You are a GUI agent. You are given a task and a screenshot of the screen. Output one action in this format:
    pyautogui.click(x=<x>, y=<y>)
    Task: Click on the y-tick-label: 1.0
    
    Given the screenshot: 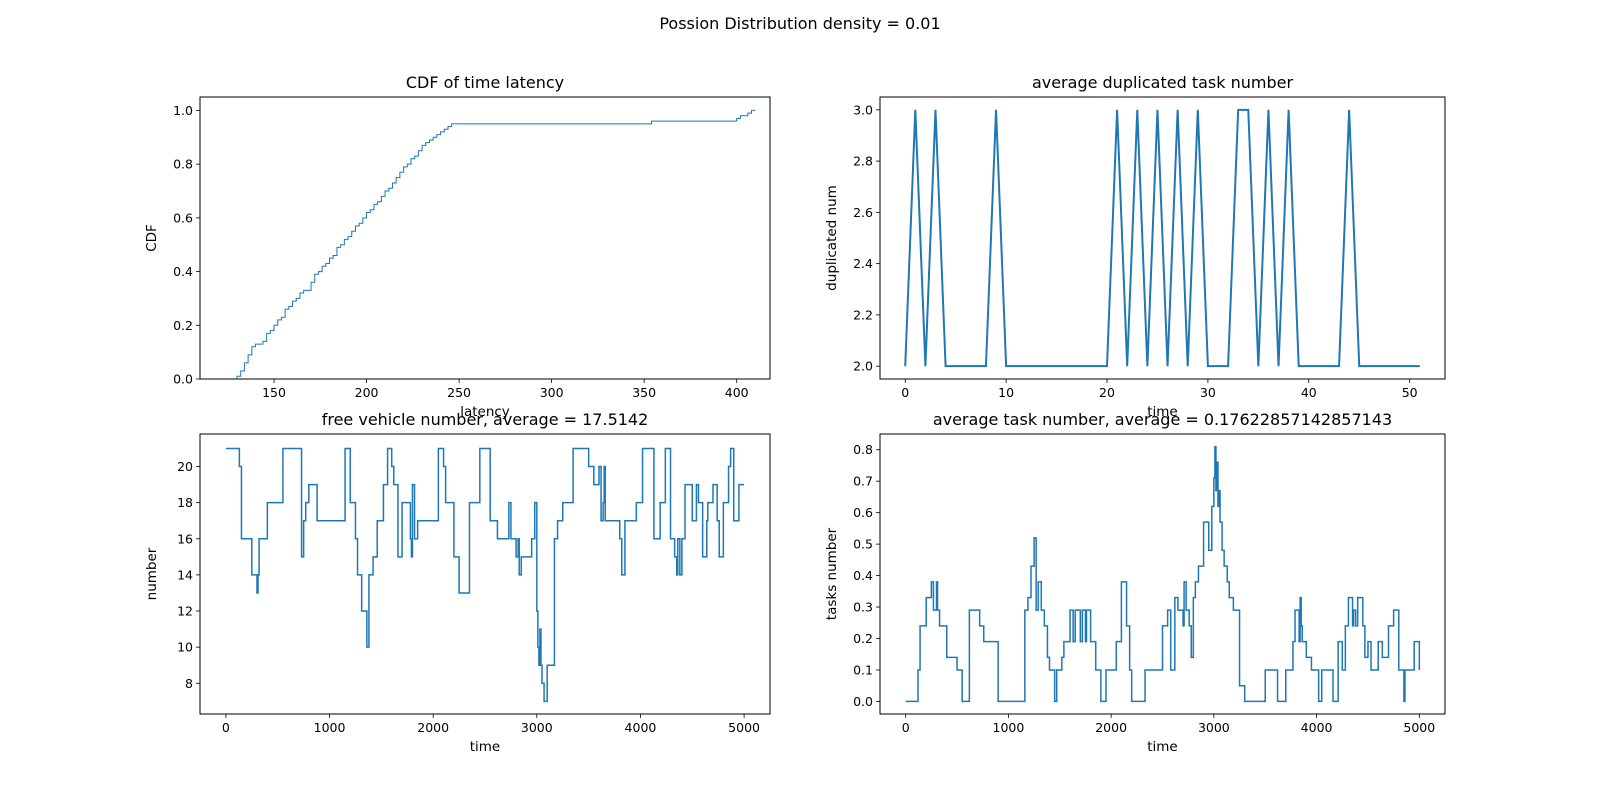 What is the action you would take?
    pyautogui.click(x=183, y=110)
    